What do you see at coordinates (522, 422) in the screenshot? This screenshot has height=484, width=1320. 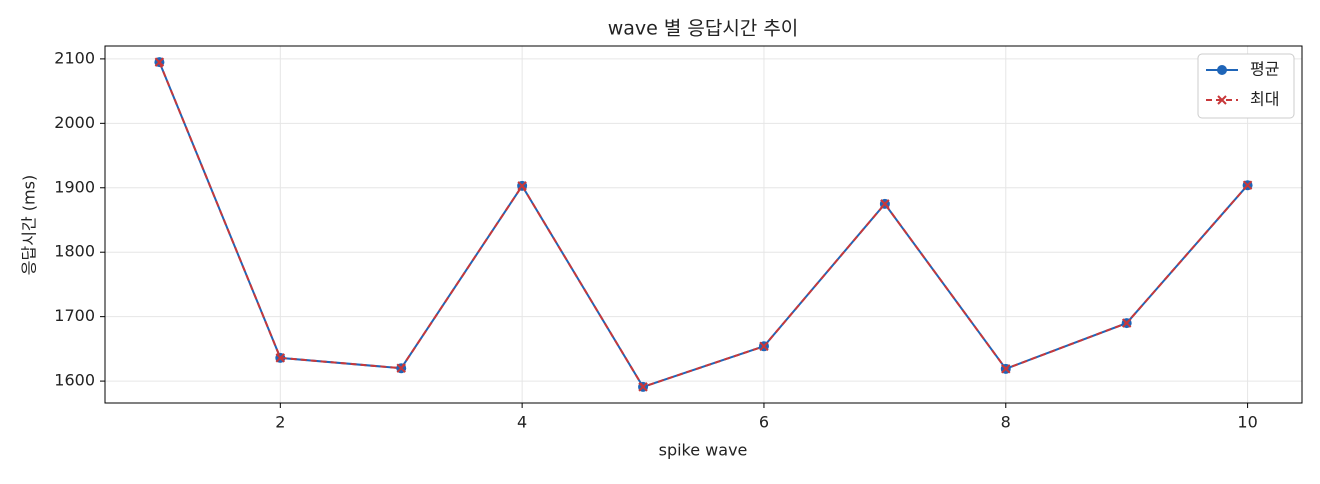 I see `x-tick-label: 4` at bounding box center [522, 422].